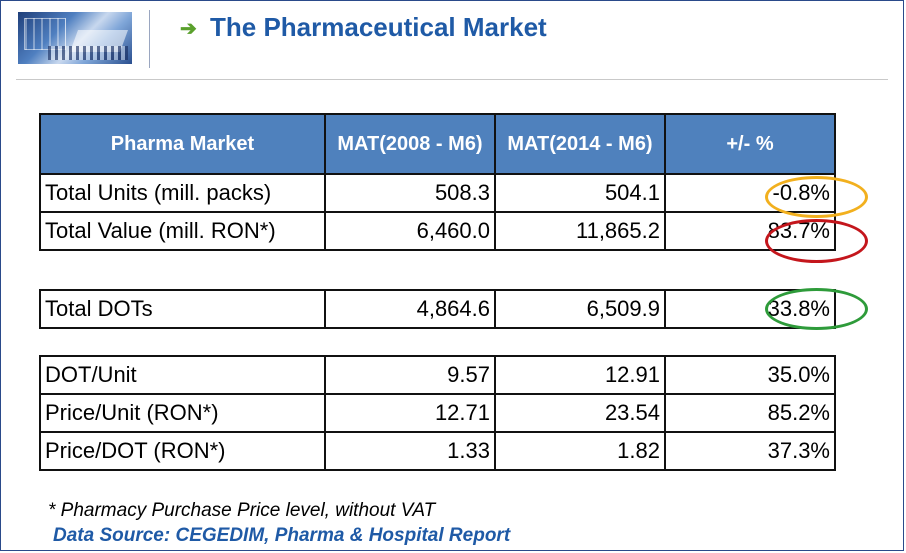 This screenshot has width=906, height=553. Describe the element at coordinates (580, 144) in the screenshot. I see `header-cell: MAT(2014 - M6)` at that location.